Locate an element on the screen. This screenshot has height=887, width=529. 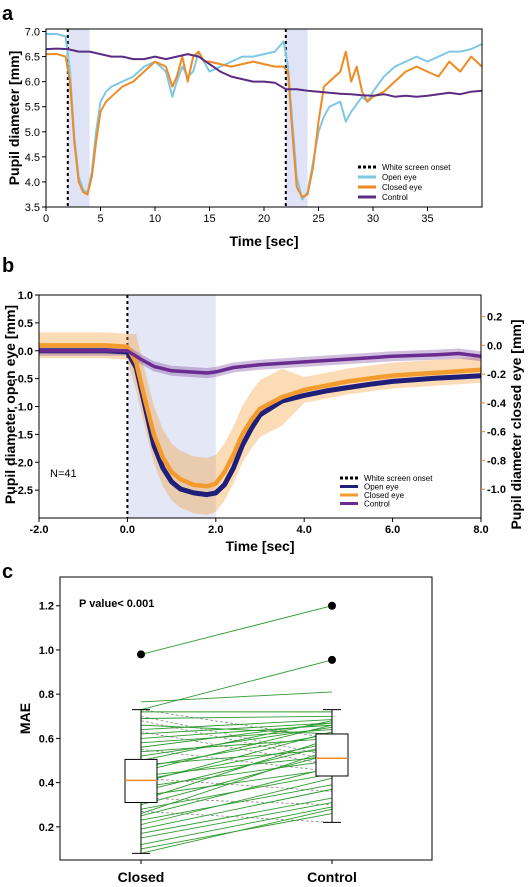
y-right-tick-label: -0.4 is located at coordinates (497, 404).